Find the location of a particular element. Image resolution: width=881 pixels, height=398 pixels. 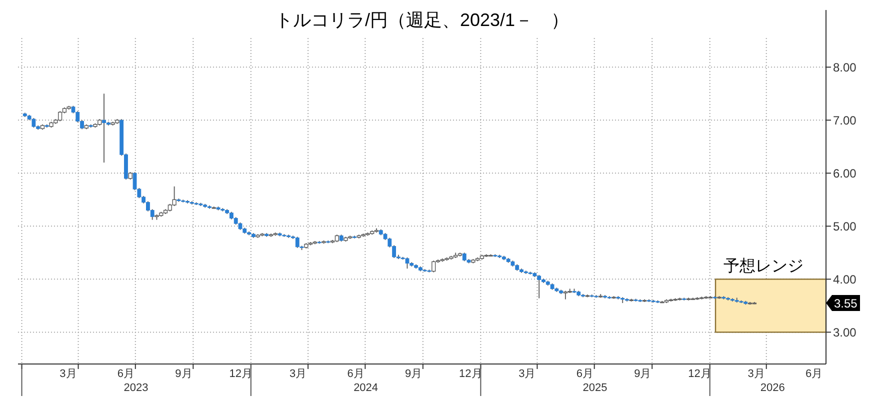

chart-title: トルコリラ/円（週足、2023/1－ ） is located at coordinates (422, 20).